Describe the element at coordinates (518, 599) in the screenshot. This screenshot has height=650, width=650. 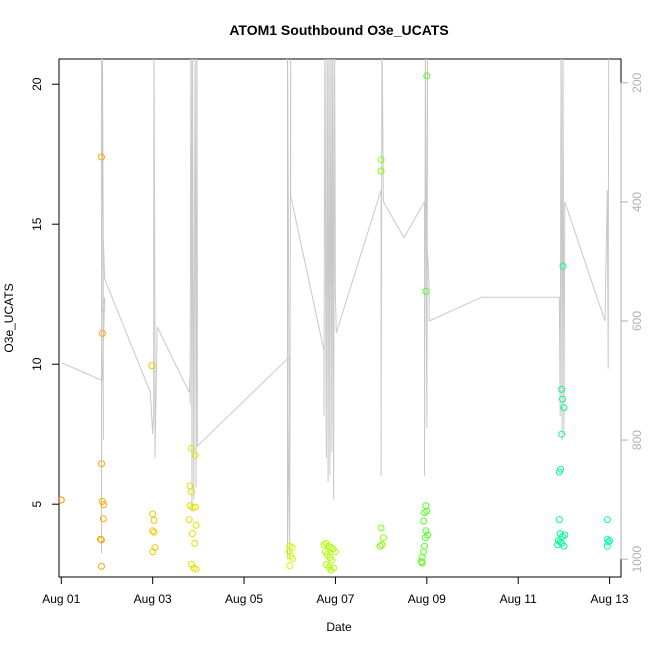
I see `x-tick-label: Aug 11` at that location.